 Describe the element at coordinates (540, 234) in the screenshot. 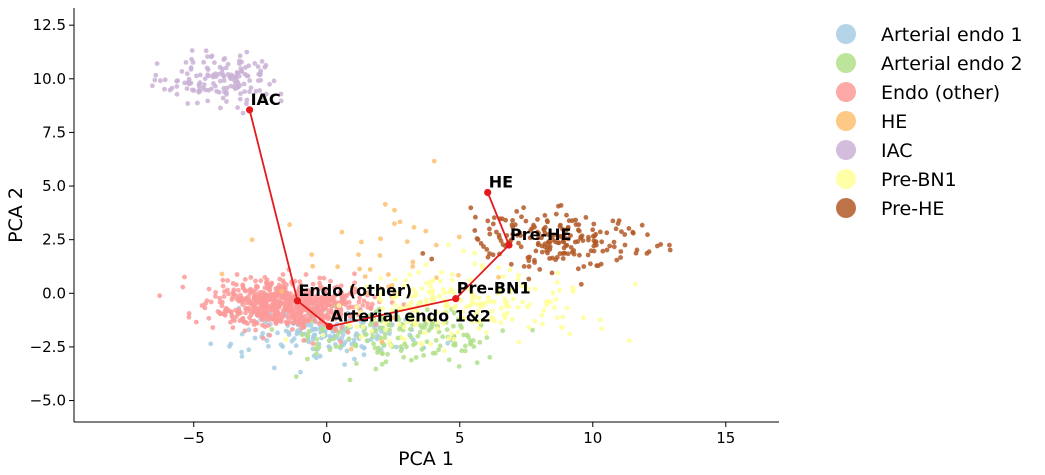

I see `trajectory-label: Pre-HE` at that location.